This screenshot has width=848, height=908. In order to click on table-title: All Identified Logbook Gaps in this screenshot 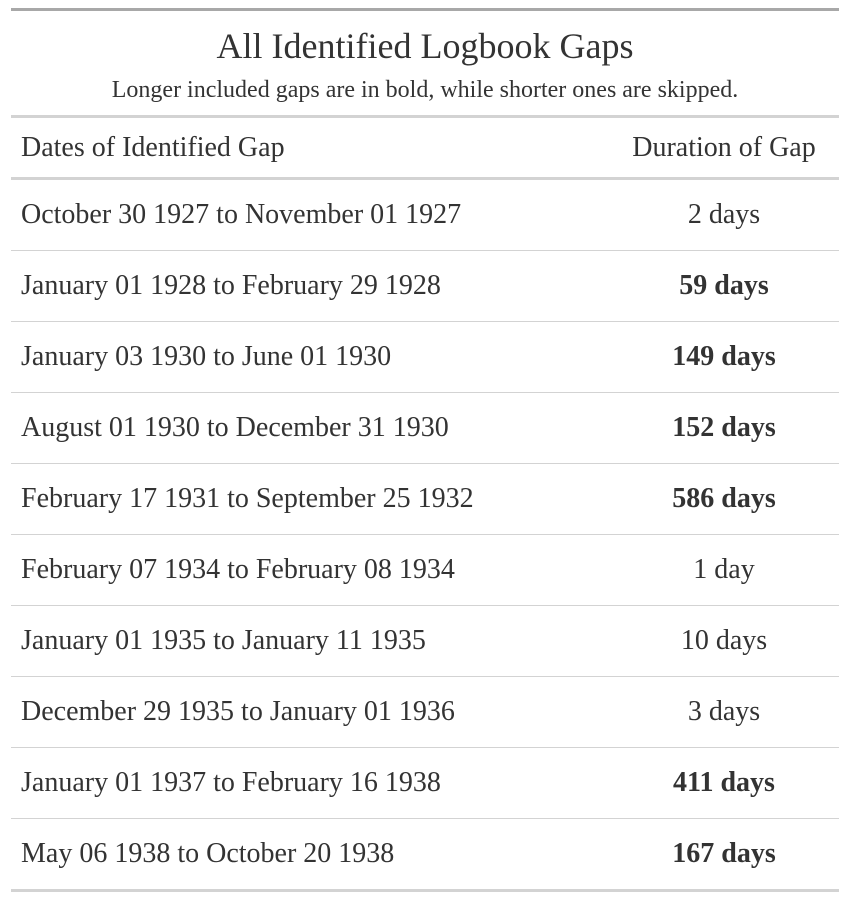, I will do `click(425, 46)`.